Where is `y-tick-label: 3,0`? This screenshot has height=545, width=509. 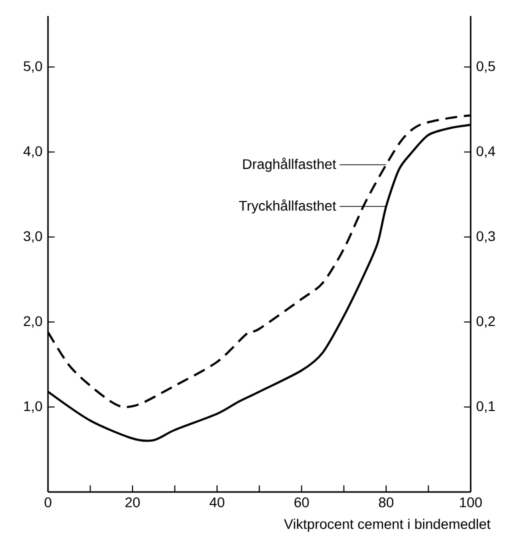 y-tick-label: 3,0 is located at coordinates (33, 237).